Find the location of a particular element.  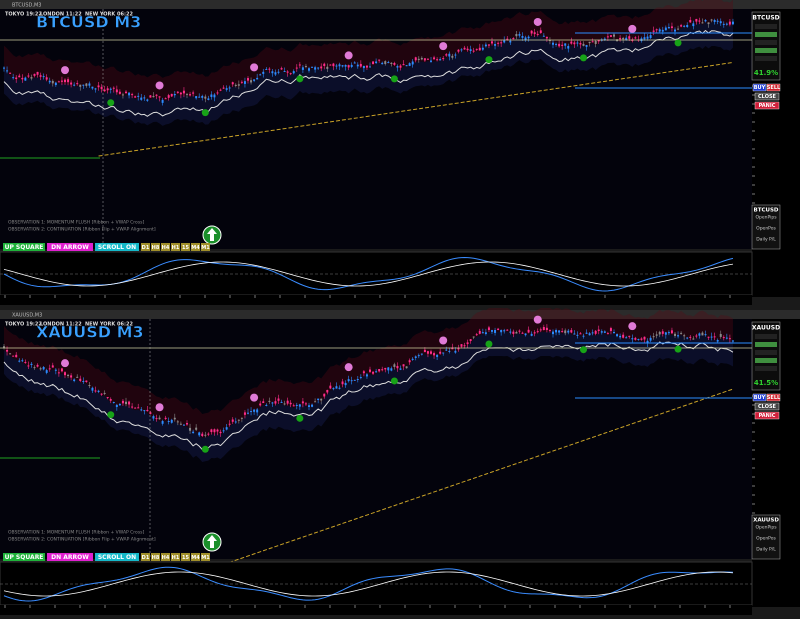

timeframe-label: M1 is located at coordinates (205, 248).